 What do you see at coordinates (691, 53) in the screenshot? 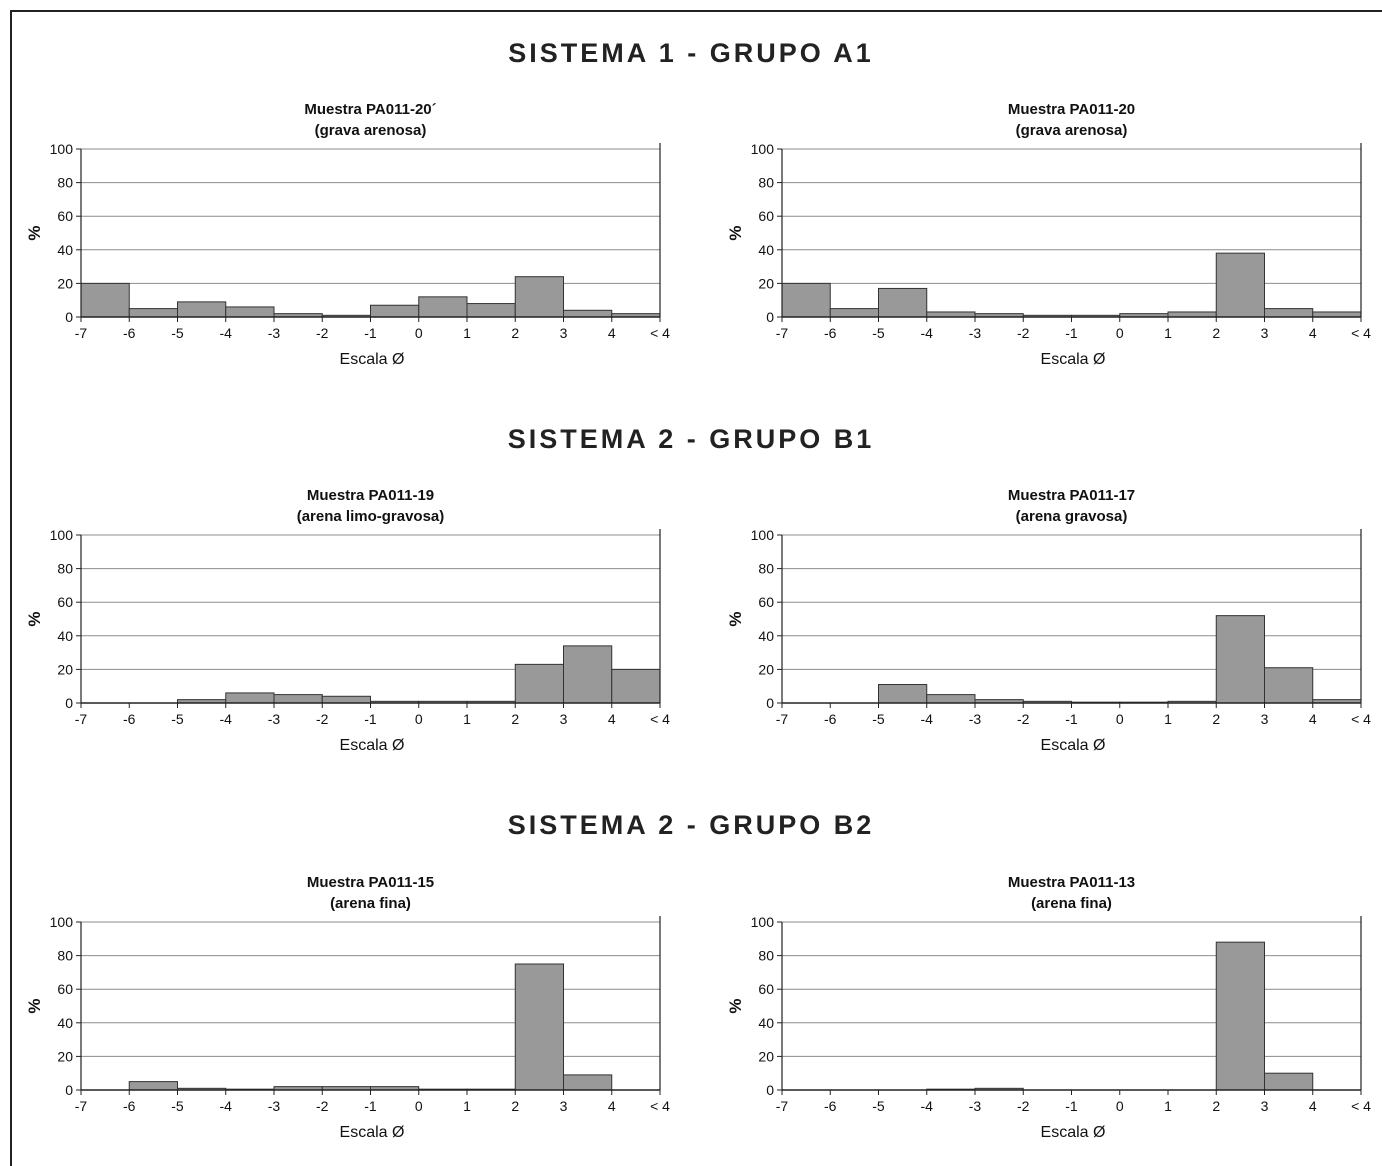
I see `section-title-a1: SISTEMA 1 - GRUPO A1` at bounding box center [691, 53].